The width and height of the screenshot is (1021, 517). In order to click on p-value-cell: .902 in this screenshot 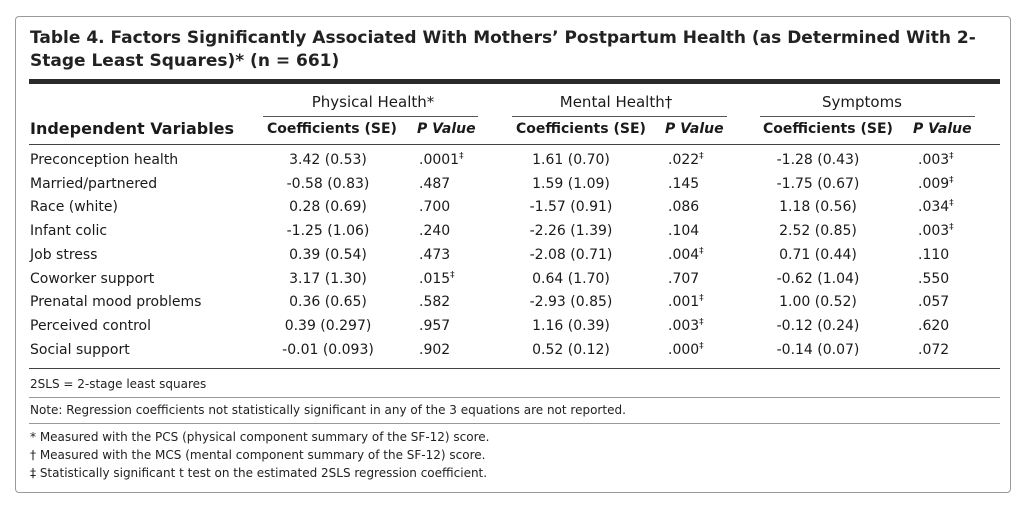, I will do `click(435, 349)`.